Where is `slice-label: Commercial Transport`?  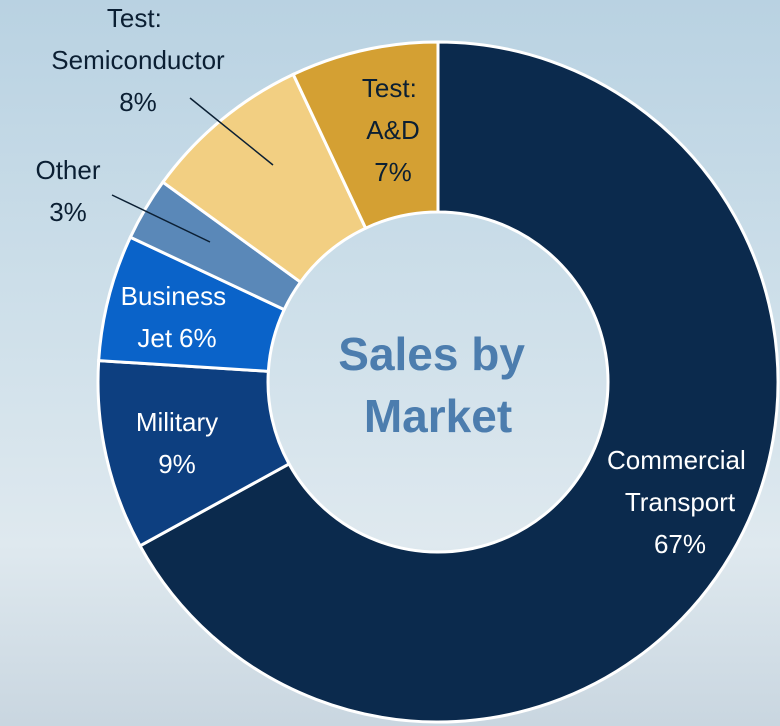
slice-label: Commercial Transport is located at coordinates (680, 481).